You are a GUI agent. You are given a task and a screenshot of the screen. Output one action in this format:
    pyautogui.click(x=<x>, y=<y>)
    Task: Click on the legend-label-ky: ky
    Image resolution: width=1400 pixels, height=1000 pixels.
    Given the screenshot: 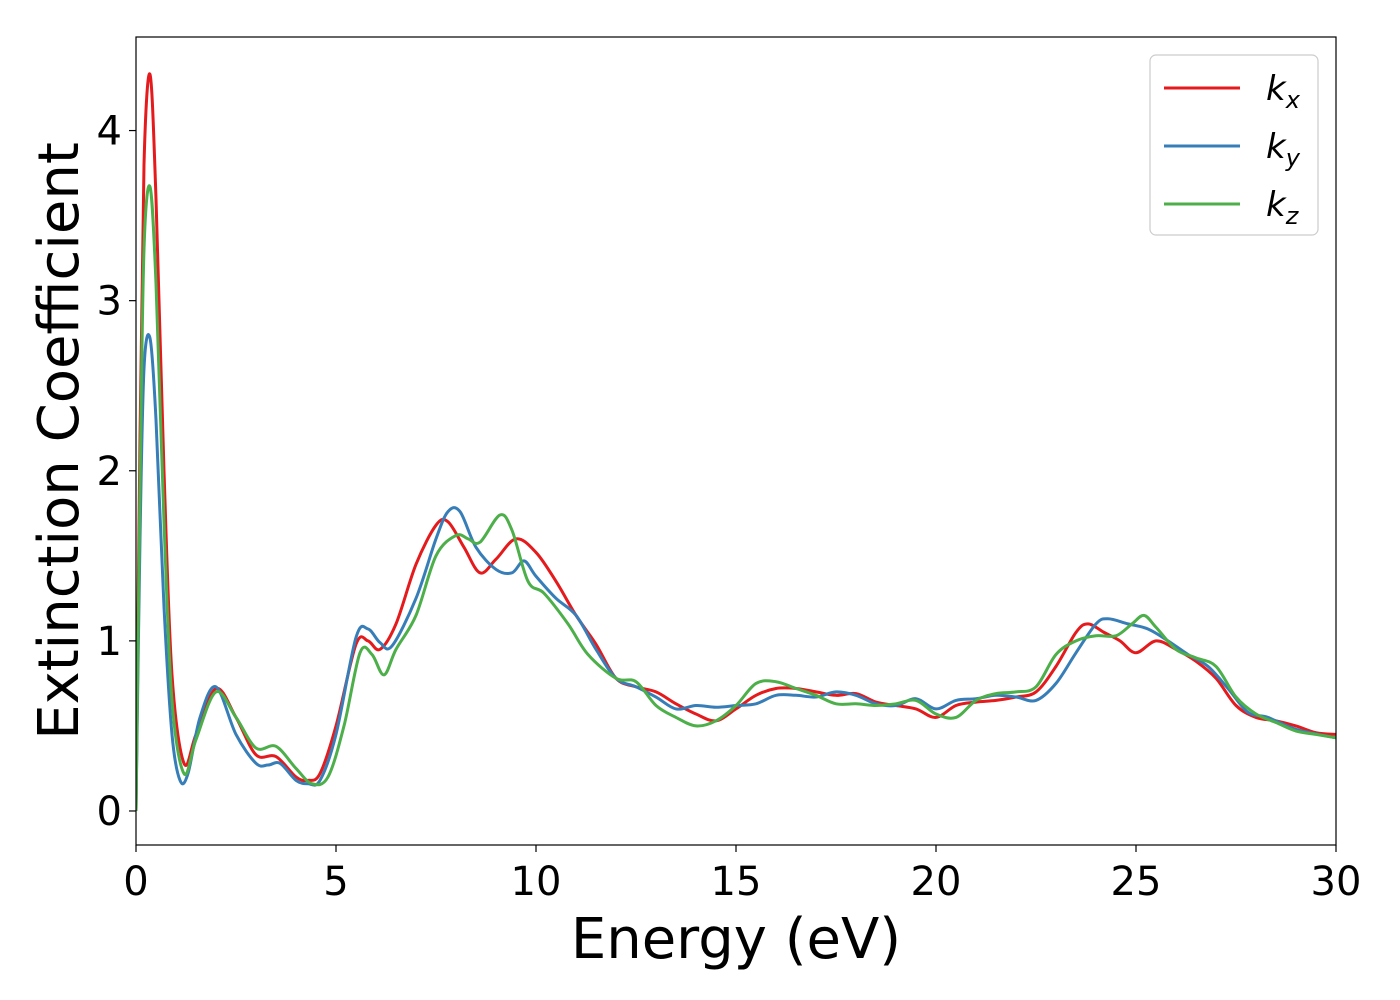 What is the action you would take?
    pyautogui.click(x=1283, y=149)
    